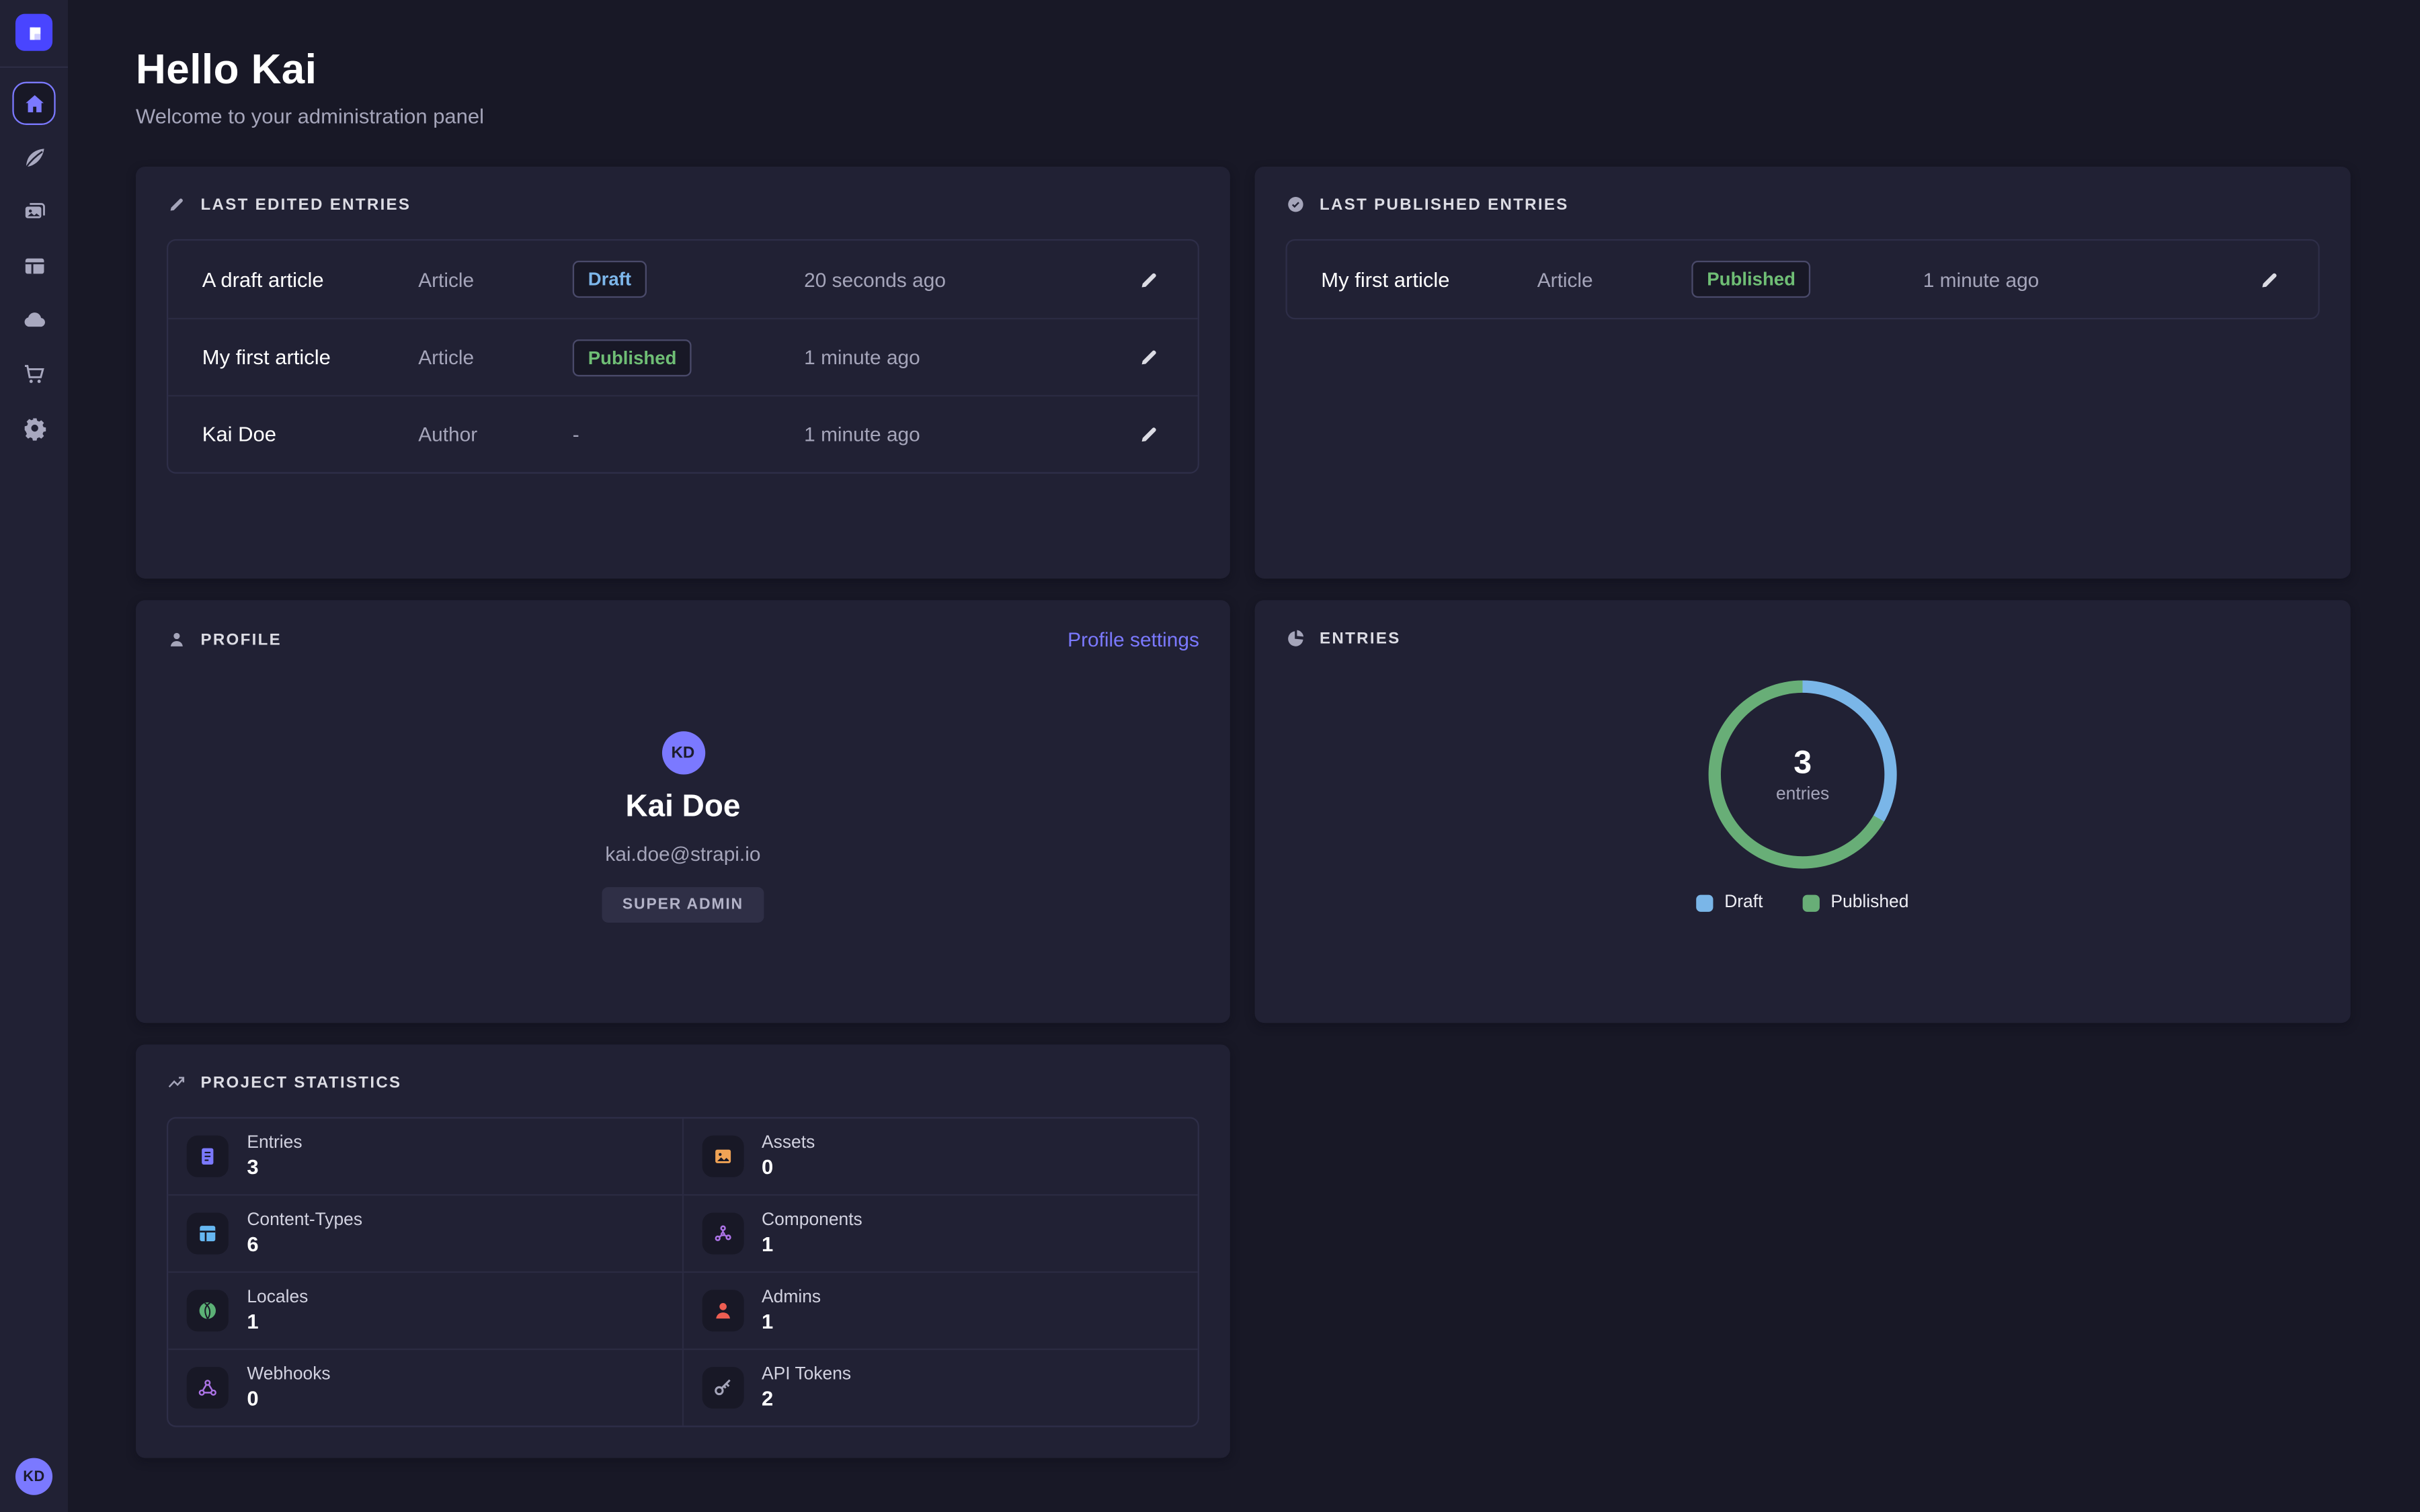 This screenshot has height=1512, width=2420. I want to click on stat-label: Components, so click(812, 1220).